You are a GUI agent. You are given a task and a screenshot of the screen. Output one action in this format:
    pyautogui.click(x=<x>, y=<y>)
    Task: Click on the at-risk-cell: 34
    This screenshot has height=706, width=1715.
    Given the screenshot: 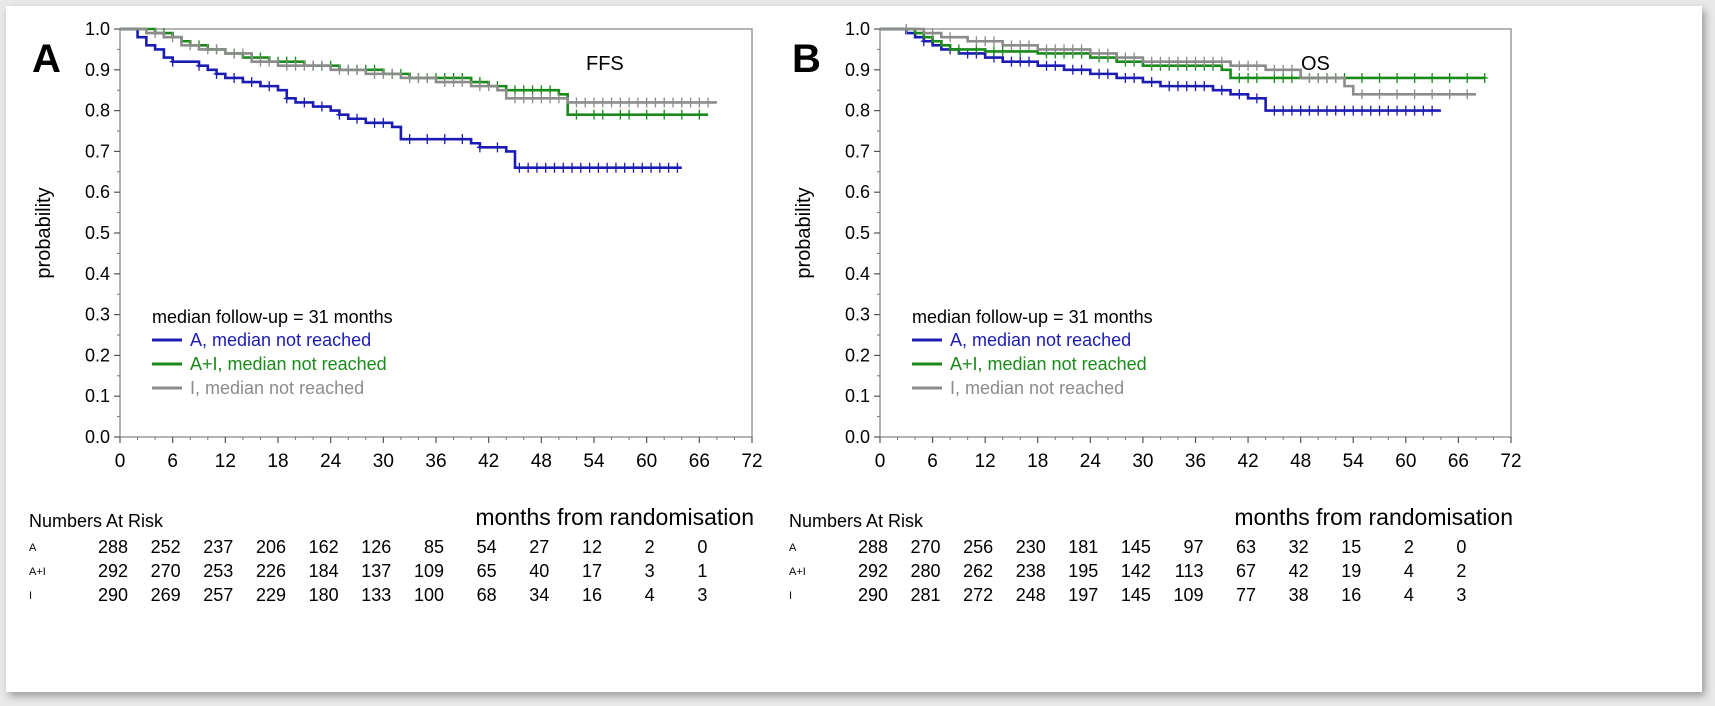 What is the action you would take?
    pyautogui.click(x=539, y=595)
    